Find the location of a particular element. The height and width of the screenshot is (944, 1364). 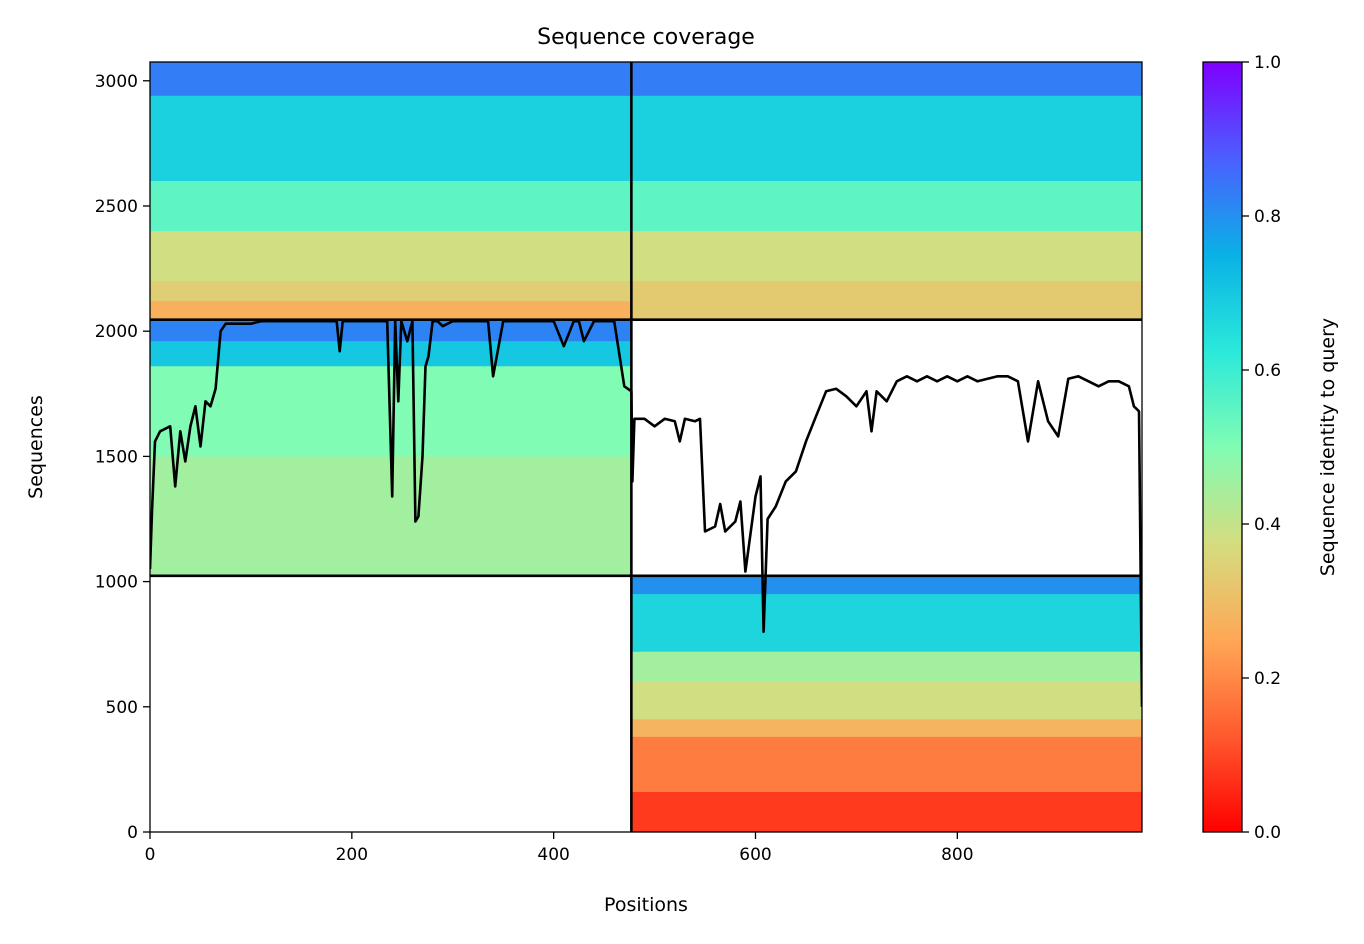

x-tick-label: 400 is located at coordinates (553, 855).